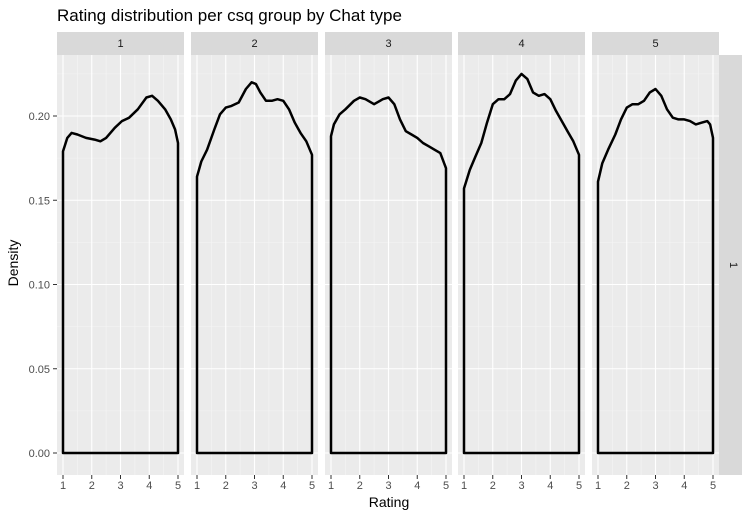 The height and width of the screenshot is (516, 748). I want to click on y-tick-label: 0.15, so click(39, 201).